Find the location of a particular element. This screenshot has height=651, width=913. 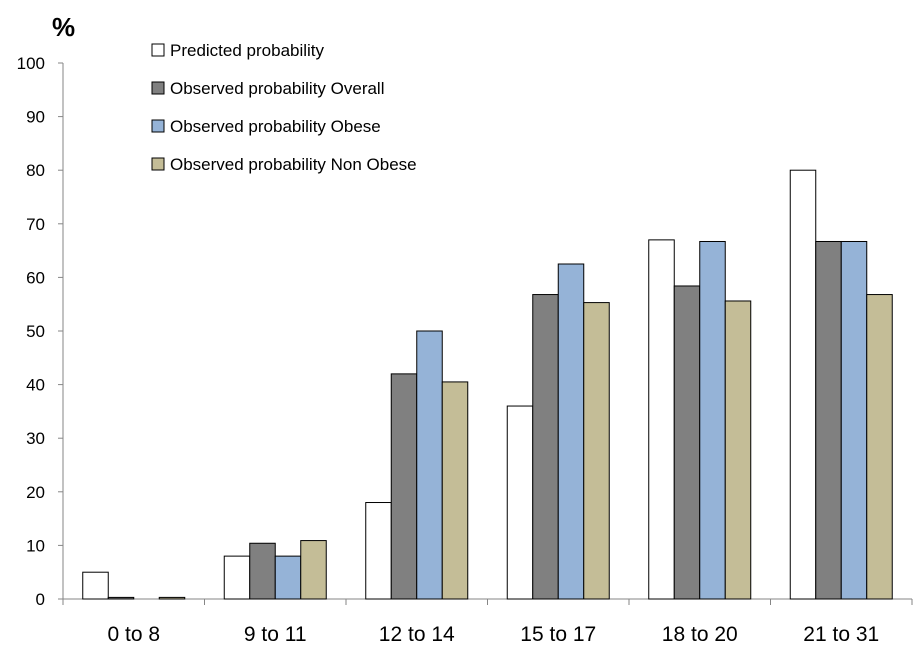

y-tick-label: 30 is located at coordinates (35, 438).